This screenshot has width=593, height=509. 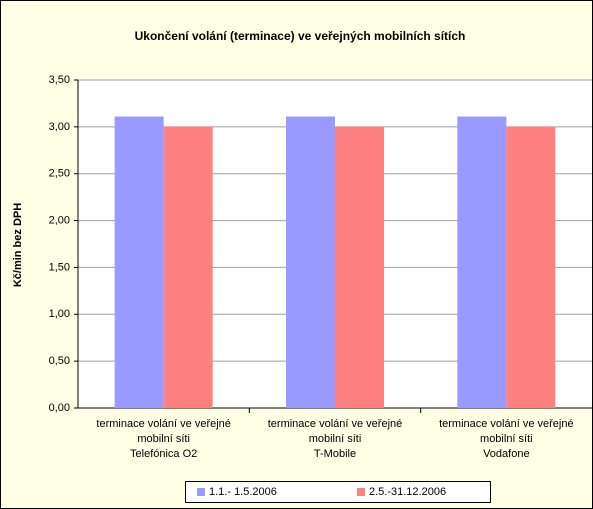 What do you see at coordinates (59, 174) in the screenshot?
I see `y-tick-label: 2,50` at bounding box center [59, 174].